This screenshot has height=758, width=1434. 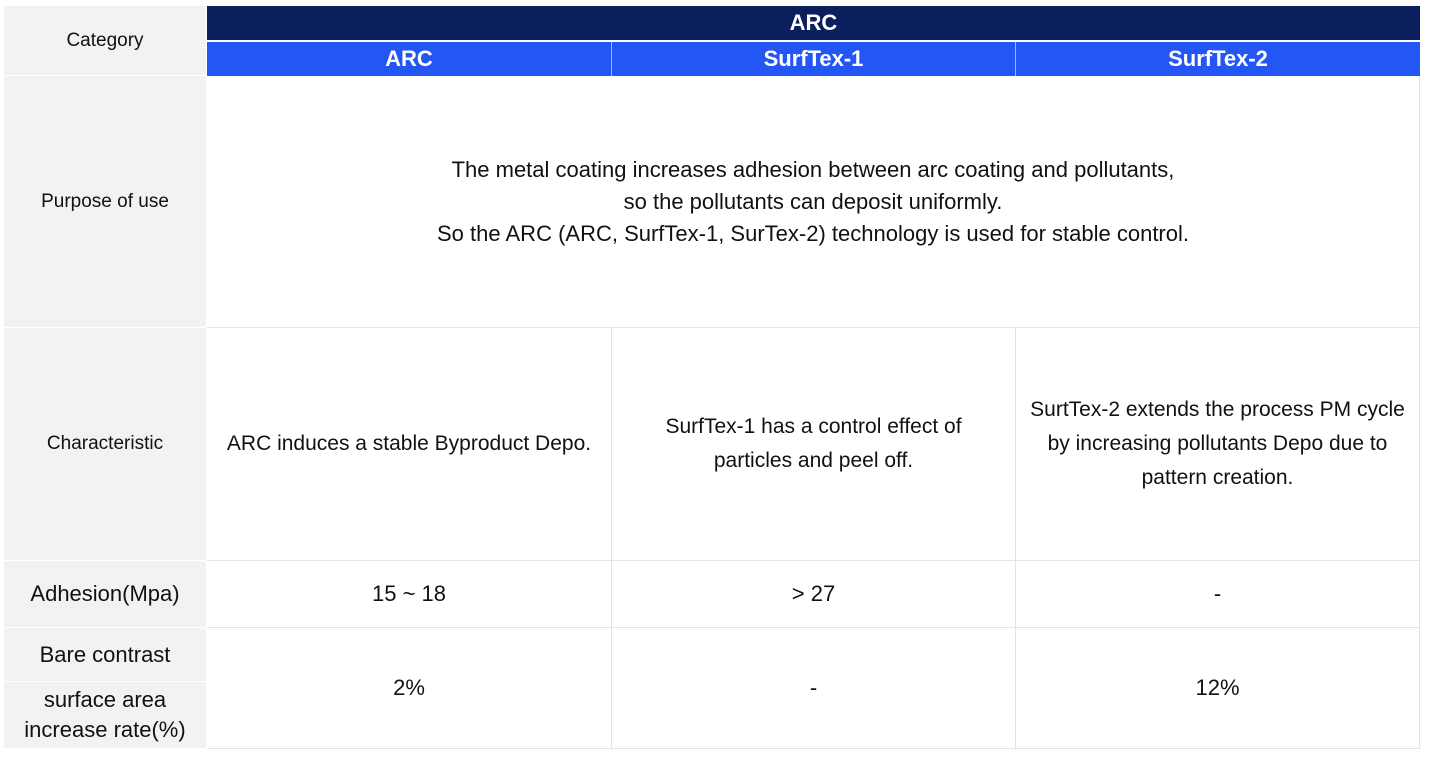 I want to click on column-header-surftex-2: SurfTex-2, so click(x=1218, y=59).